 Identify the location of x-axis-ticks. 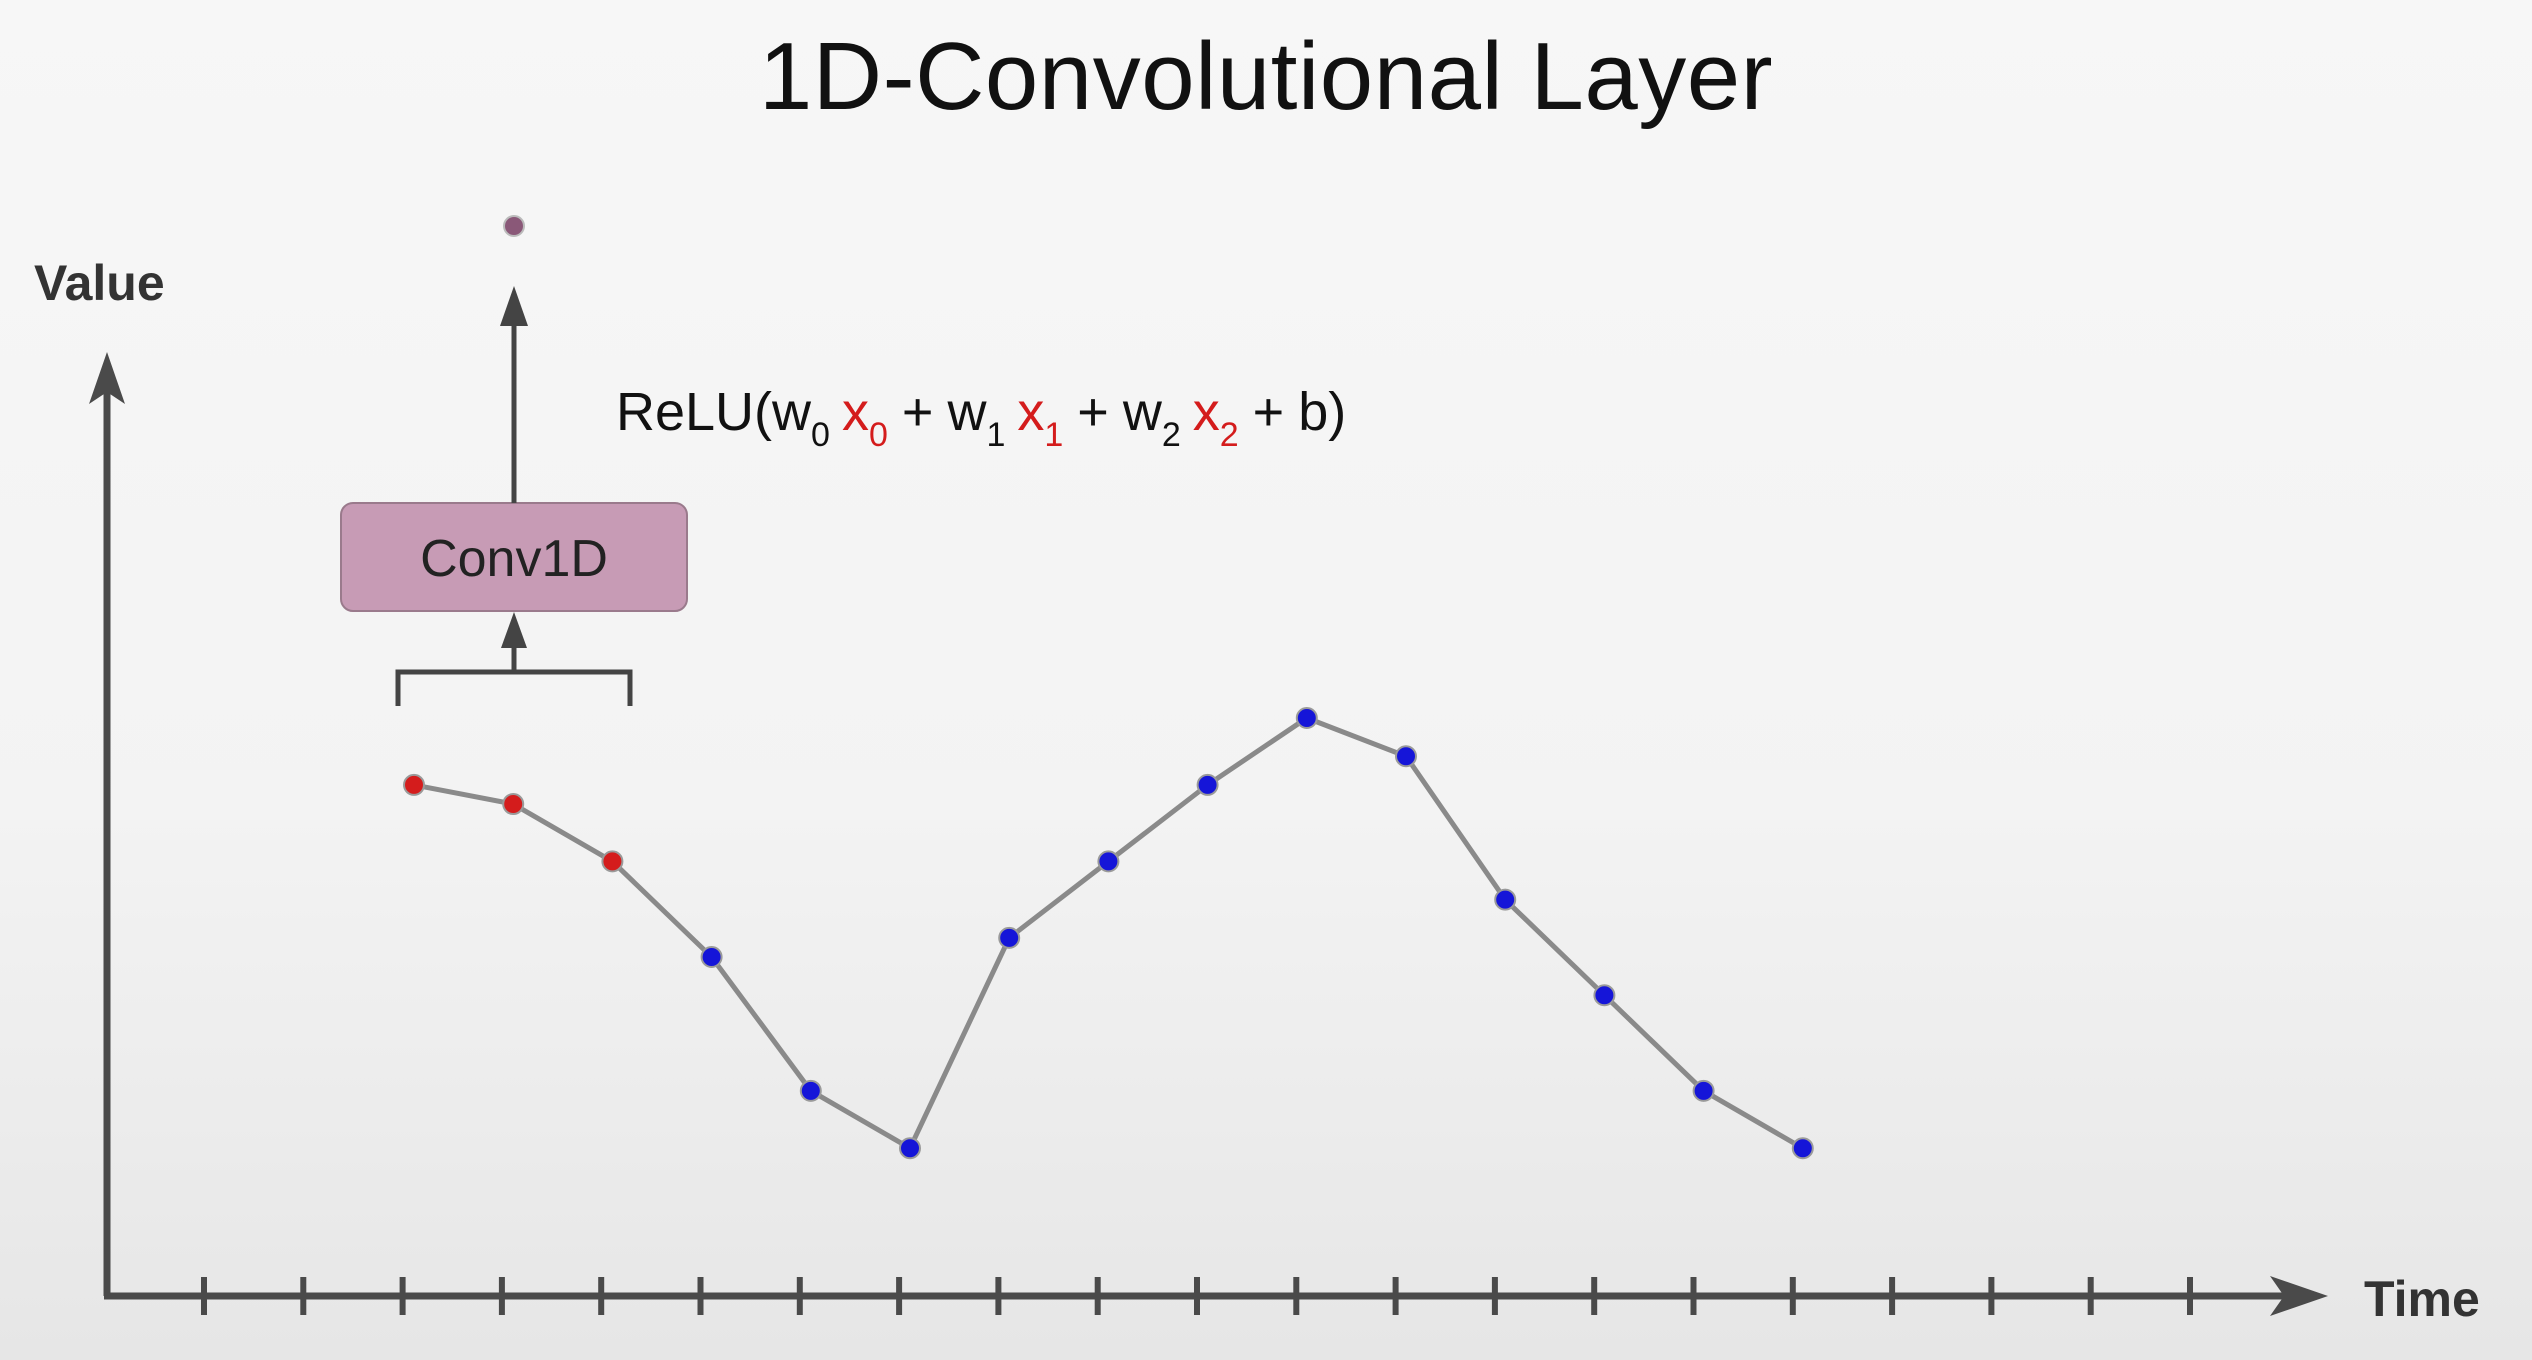
(1197, 1296).